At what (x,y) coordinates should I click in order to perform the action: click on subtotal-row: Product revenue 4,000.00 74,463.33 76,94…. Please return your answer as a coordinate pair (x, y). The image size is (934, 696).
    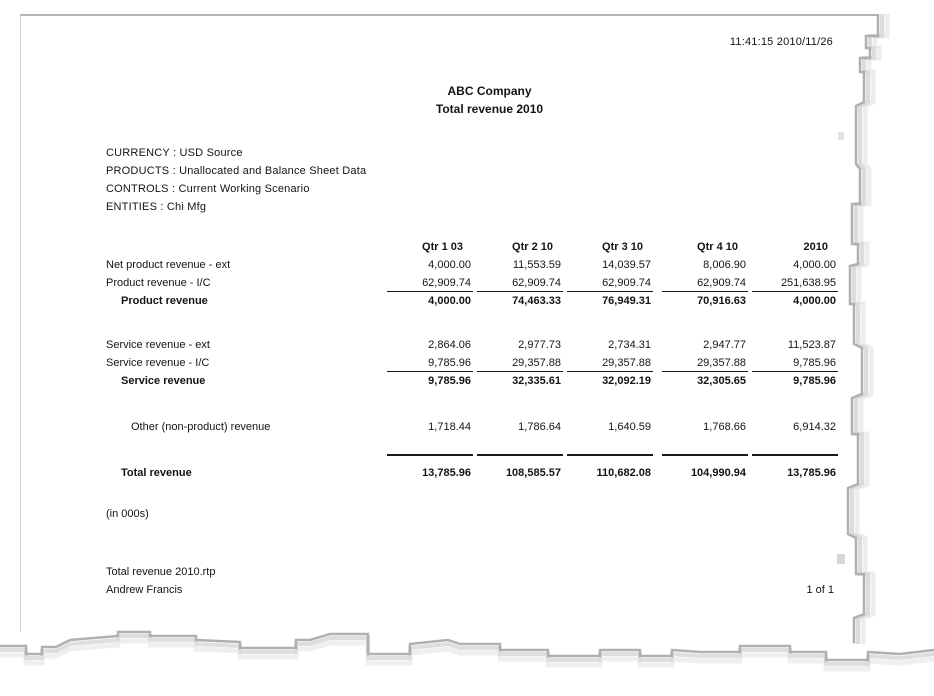
    Looking at the image, I should click on (471, 301).